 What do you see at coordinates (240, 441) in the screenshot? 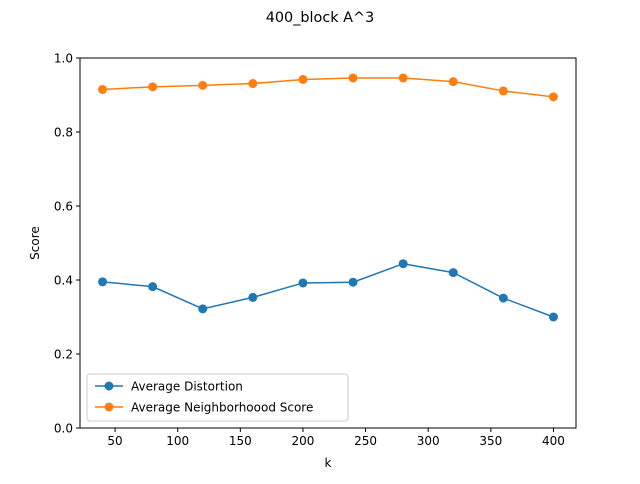
I see `x-tick-label: 150` at bounding box center [240, 441].